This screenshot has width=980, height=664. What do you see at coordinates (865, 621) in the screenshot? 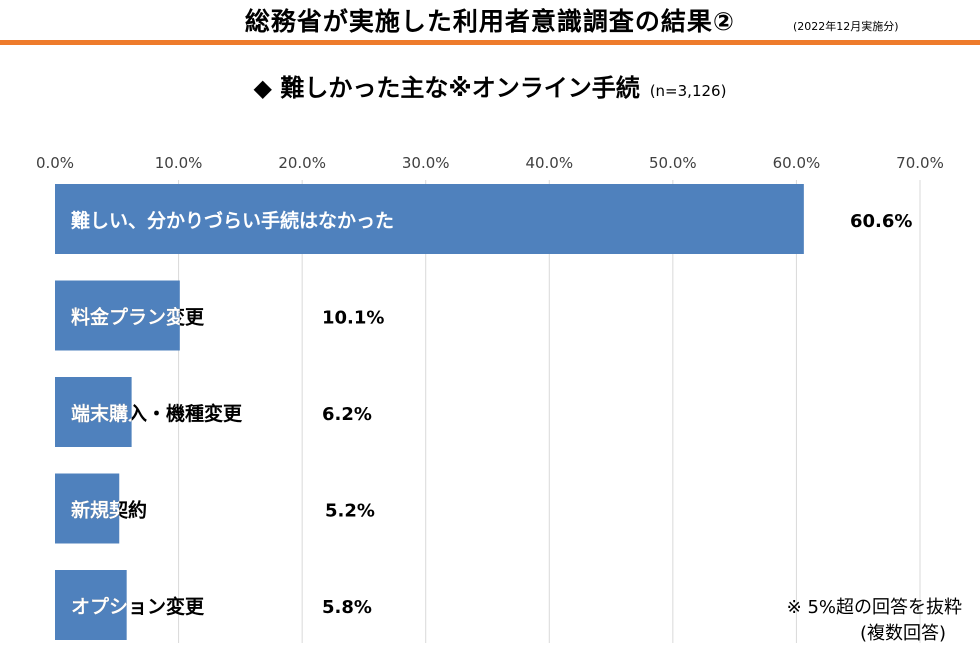
I see `footnote: ※ 5%超の回答を抜粋 (複数回答)` at bounding box center [865, 621].